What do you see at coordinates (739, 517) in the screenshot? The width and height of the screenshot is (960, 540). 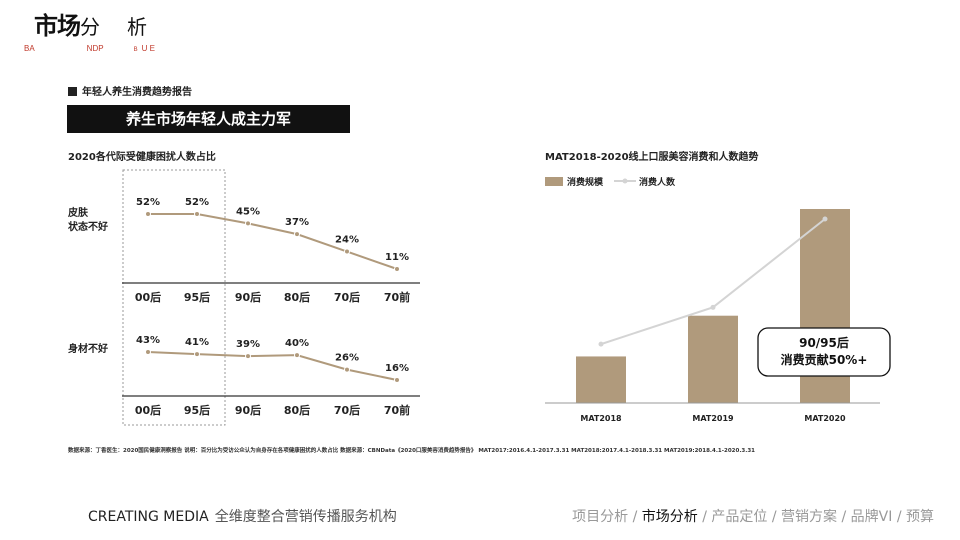 I see `nav-item: 产品定位` at bounding box center [739, 517].